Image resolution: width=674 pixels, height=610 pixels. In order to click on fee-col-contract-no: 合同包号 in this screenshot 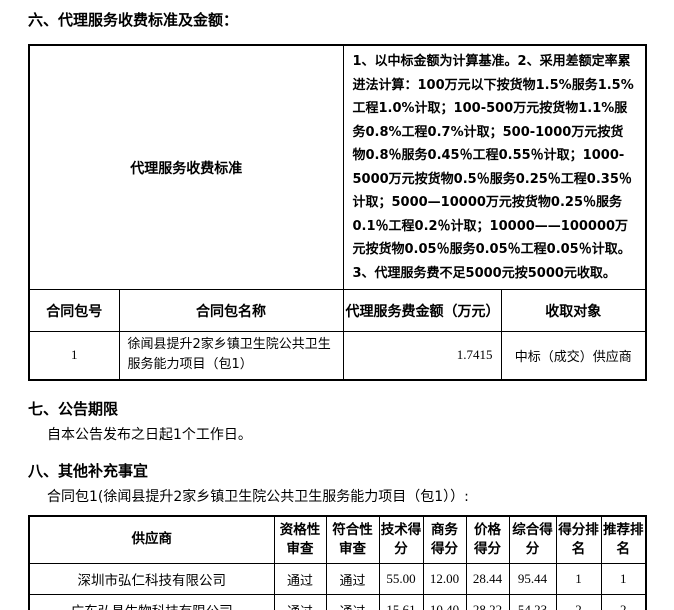, I will do `click(74, 310)`.